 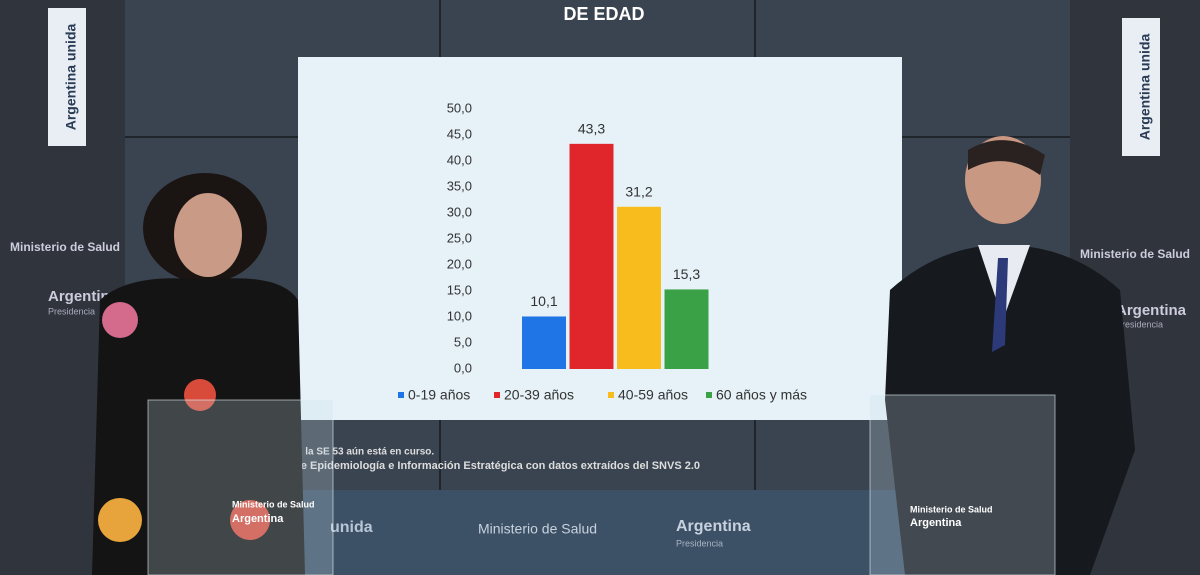 What do you see at coordinates (459, 159) in the screenshot?
I see `y-tick-label: 40,0` at bounding box center [459, 159].